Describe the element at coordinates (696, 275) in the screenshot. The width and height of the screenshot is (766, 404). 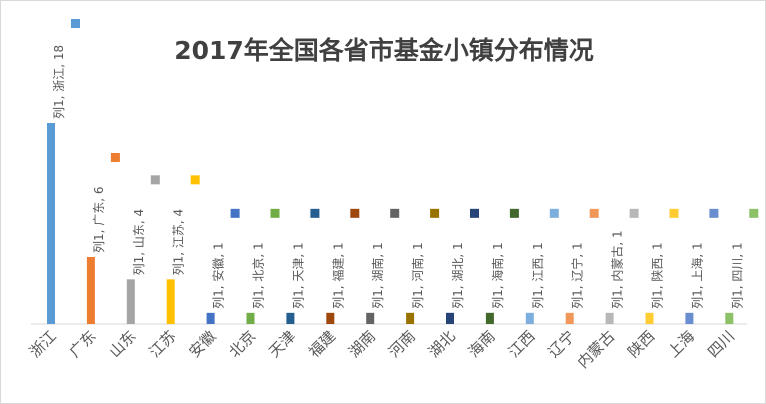
I see `data-label-17: 列1, 上海, 1` at that location.